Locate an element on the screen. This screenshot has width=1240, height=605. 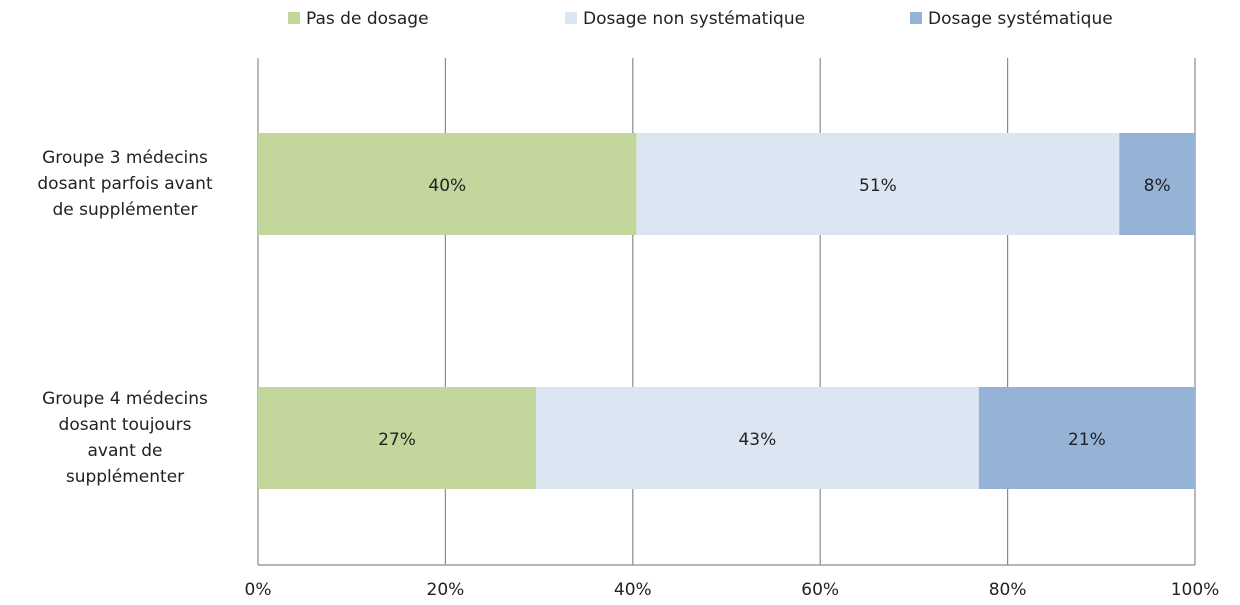
legend-label: Dosage systématique is located at coordinates (1020, 19).